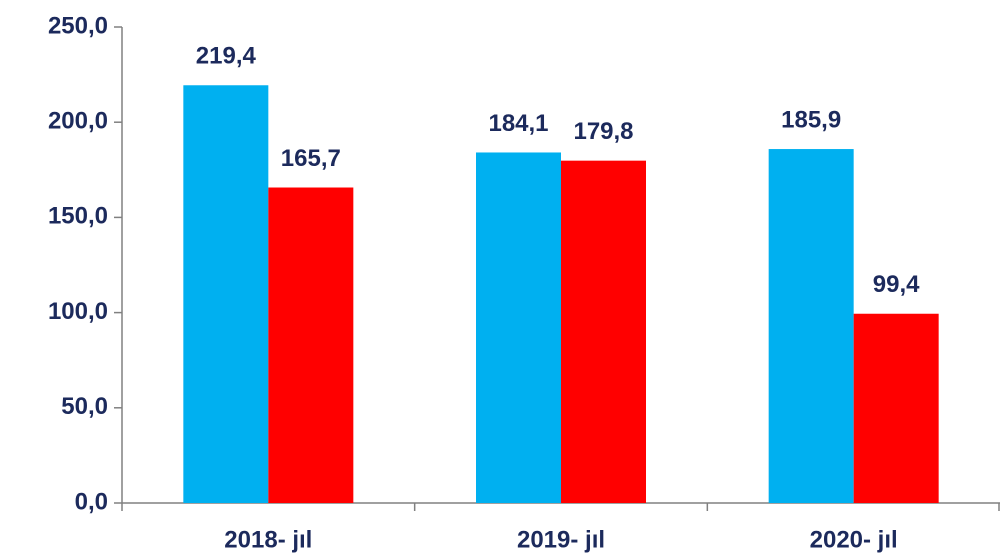 This screenshot has height=558, width=1000. Describe the element at coordinates (561, 539) in the screenshot. I see `x-tick-label: 2019- jıl` at that location.